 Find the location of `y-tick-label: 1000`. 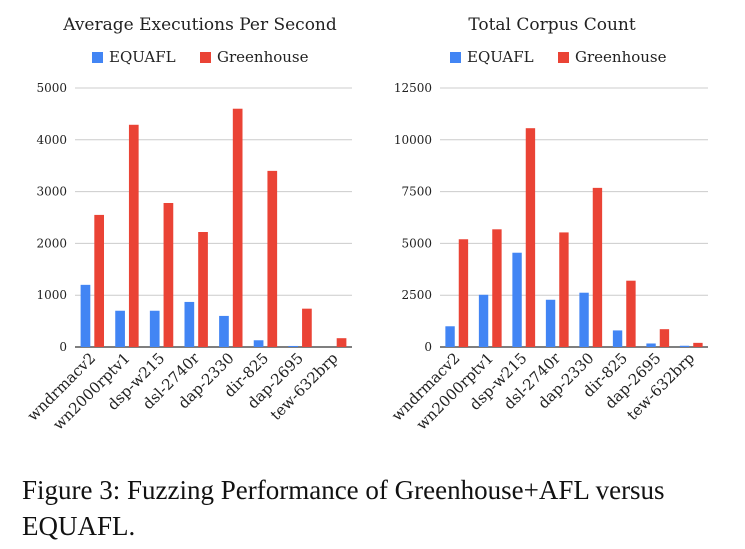

y-tick-label: 1000 is located at coordinates (51, 295).